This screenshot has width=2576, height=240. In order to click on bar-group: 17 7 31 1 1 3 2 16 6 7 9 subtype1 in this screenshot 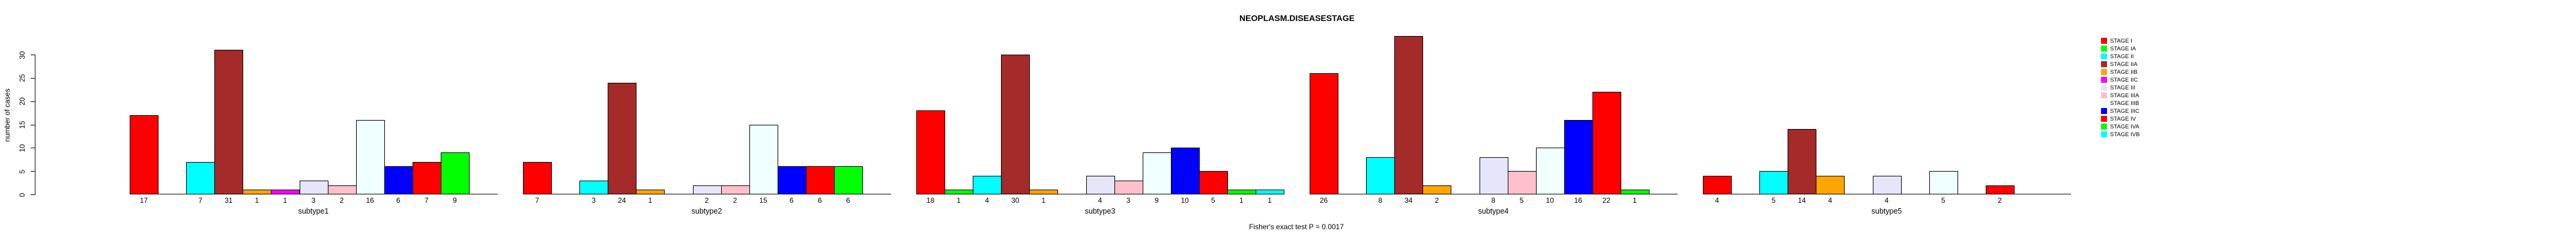, I will do `click(314, 120)`.